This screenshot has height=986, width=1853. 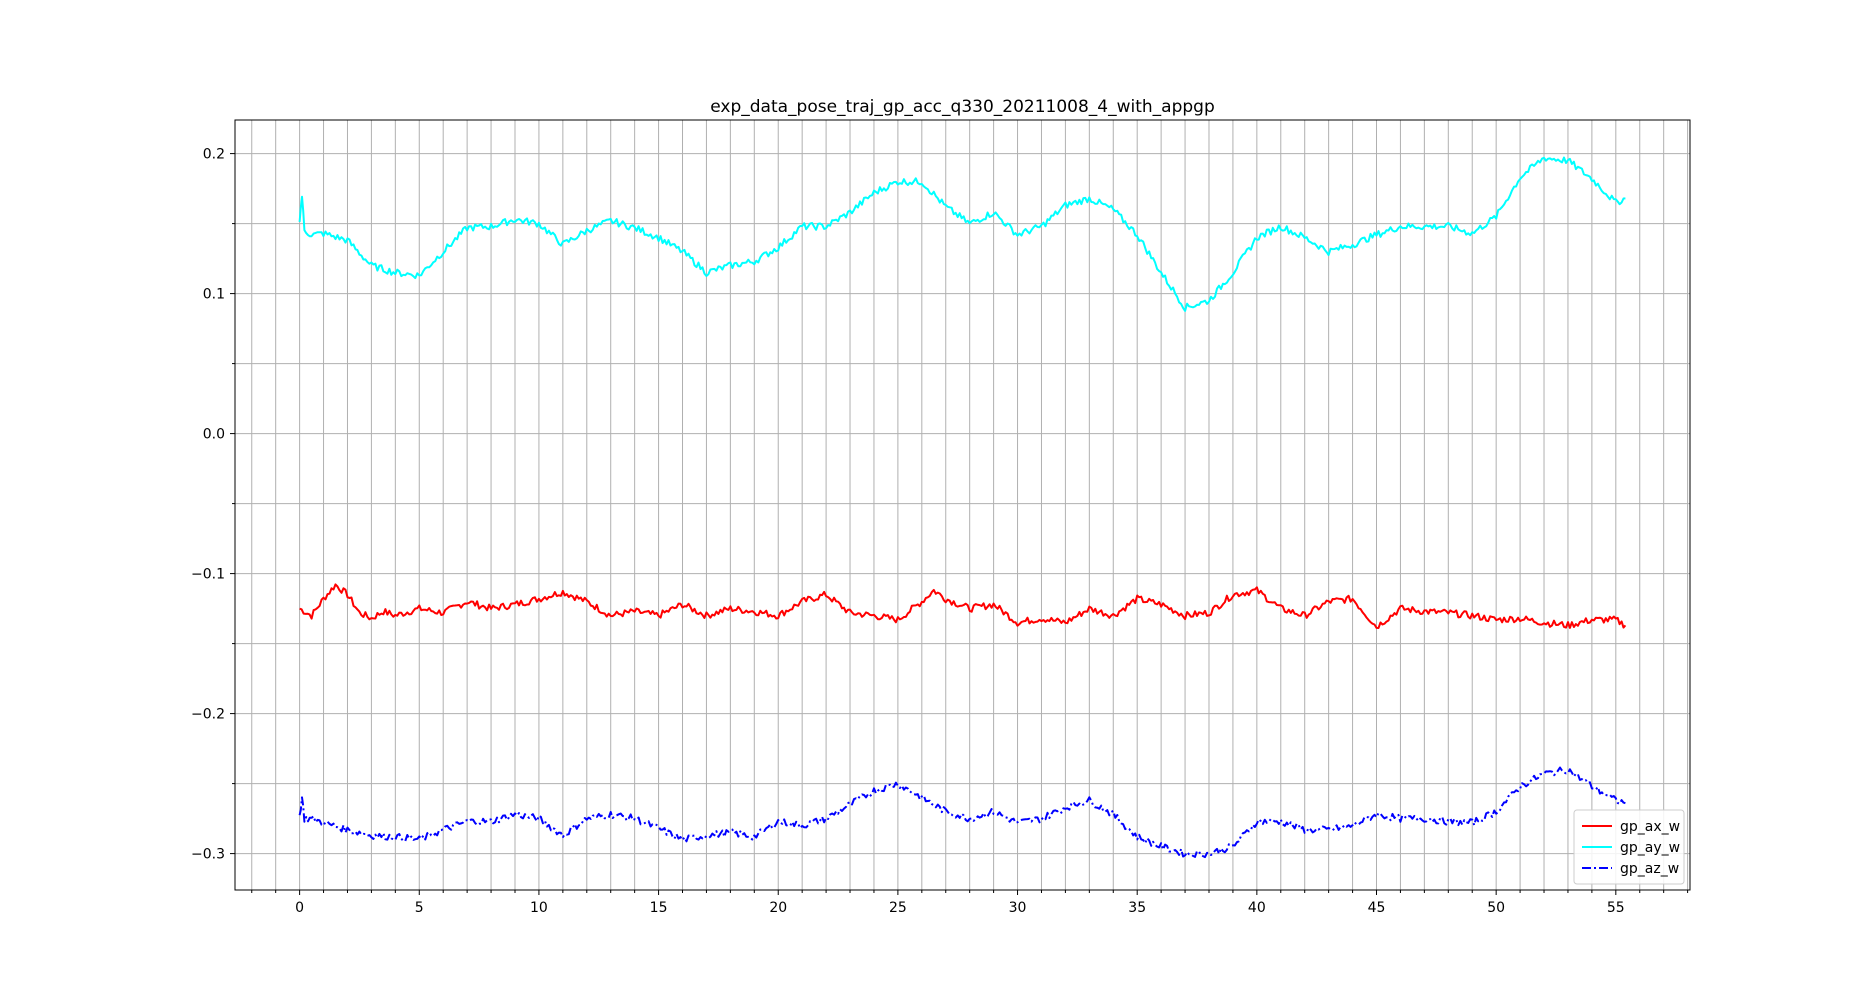 What do you see at coordinates (208, 715) in the screenshot?
I see `y-tick-label: −0.2` at bounding box center [208, 715].